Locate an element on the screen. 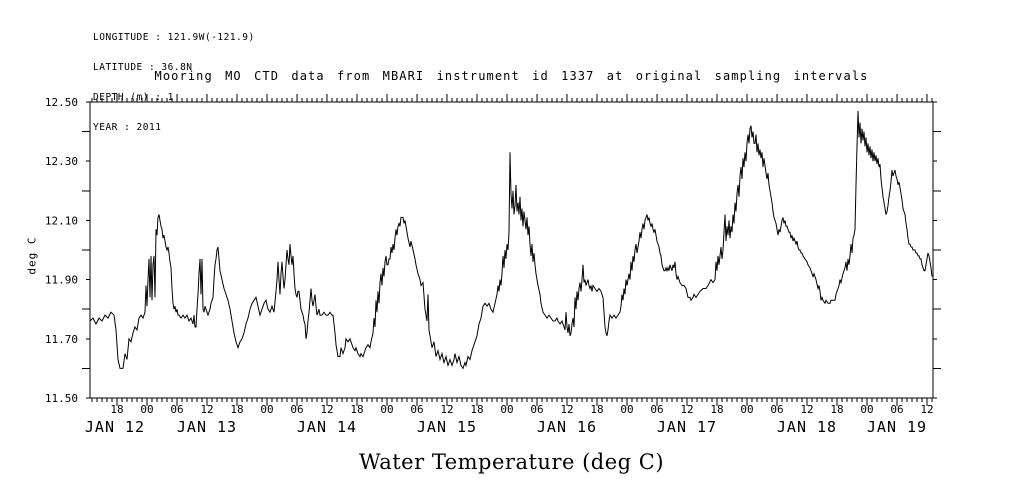 This screenshot has width=1009, height=504. x-date-tick-label: JAN 16 is located at coordinates (567, 427).